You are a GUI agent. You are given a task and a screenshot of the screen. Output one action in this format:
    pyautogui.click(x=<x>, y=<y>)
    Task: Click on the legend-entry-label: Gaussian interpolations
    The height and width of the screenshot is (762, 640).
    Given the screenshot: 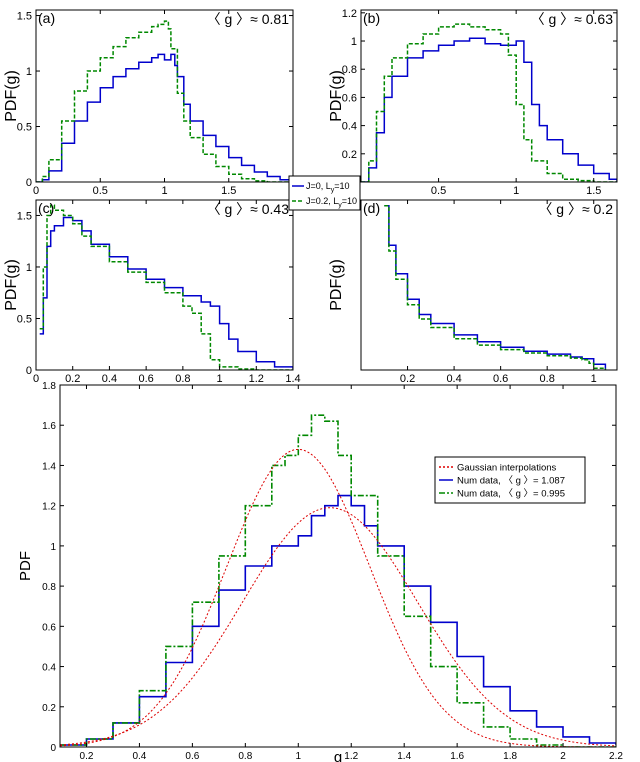 What is the action you would take?
    pyautogui.click(x=507, y=468)
    